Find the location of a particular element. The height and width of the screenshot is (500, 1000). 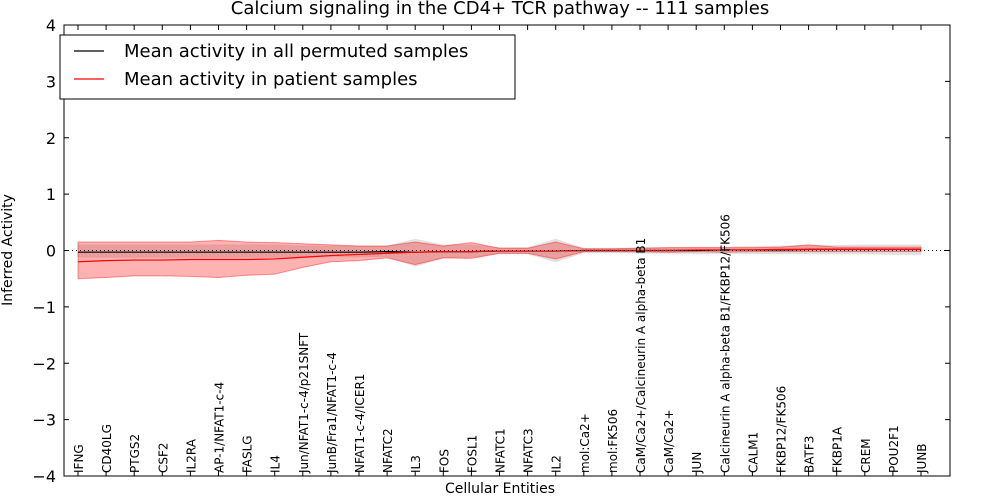

x-tick-label: mol:Ca2+ is located at coordinates (585, 443).